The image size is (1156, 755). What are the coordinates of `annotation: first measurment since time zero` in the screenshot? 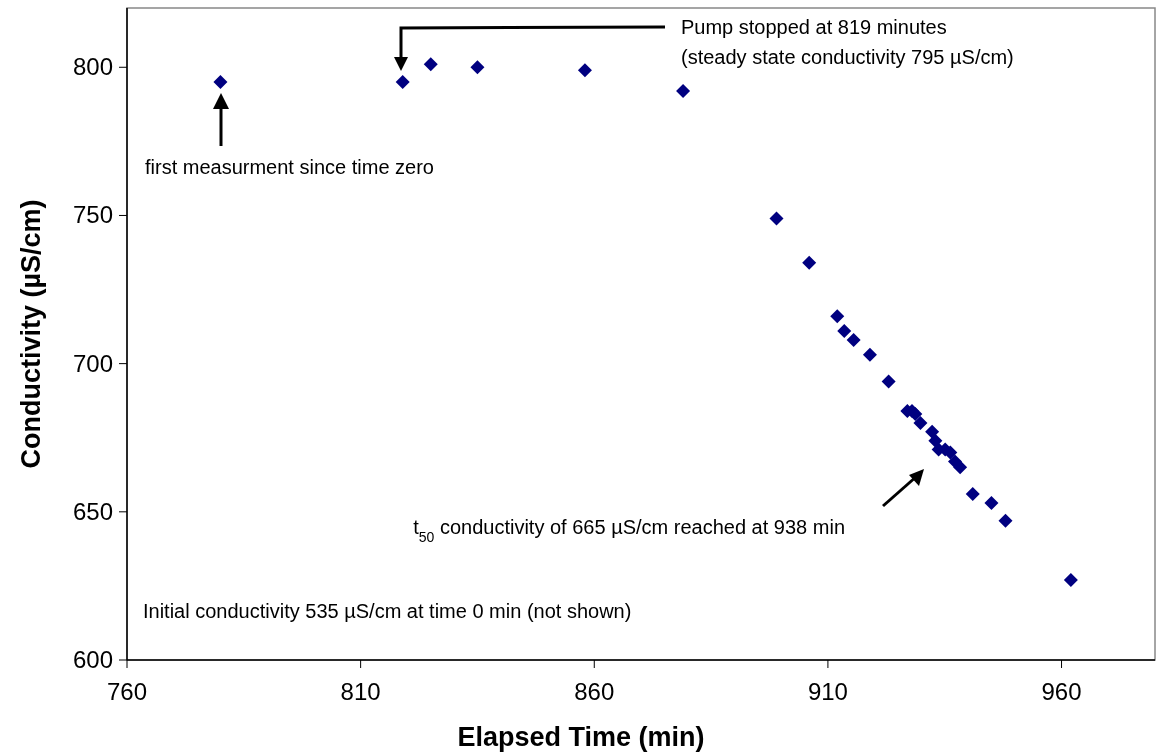 It's located at (289, 167).